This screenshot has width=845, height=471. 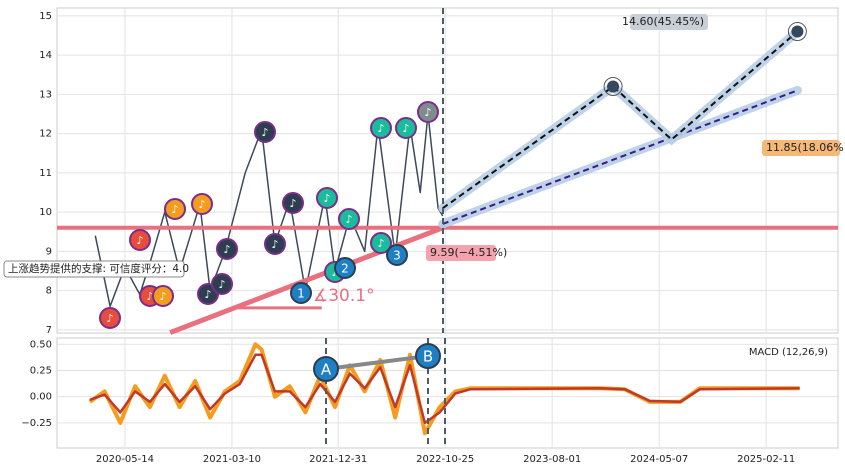 I want to click on y-tick-label: 10, so click(x=45, y=212).